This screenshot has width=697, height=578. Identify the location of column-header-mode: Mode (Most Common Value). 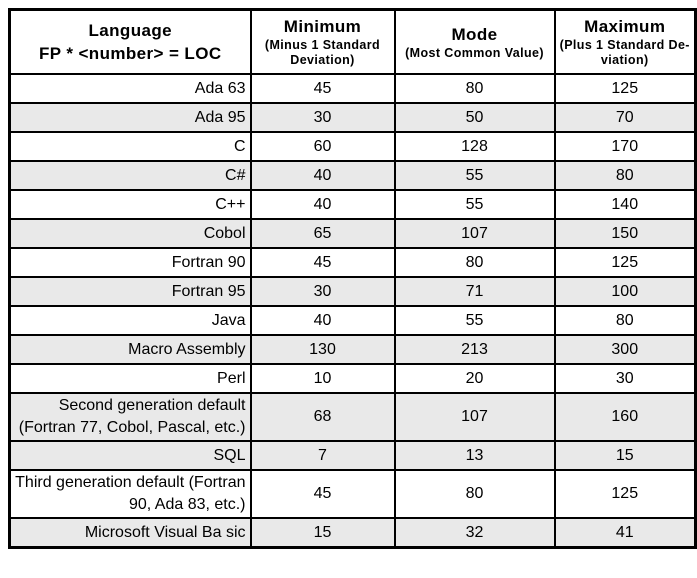
(474, 41).